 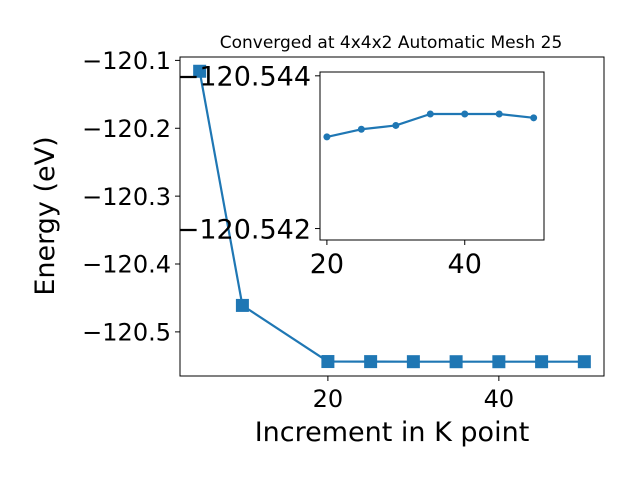 What do you see at coordinates (465, 264) in the screenshot?
I see `inset-x-tick-label: 40` at bounding box center [465, 264].